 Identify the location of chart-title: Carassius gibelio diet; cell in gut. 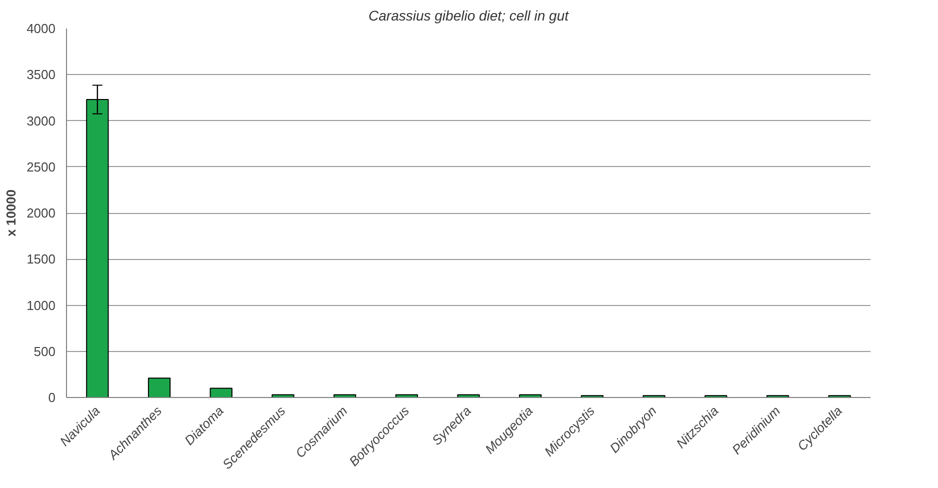
(469, 16).